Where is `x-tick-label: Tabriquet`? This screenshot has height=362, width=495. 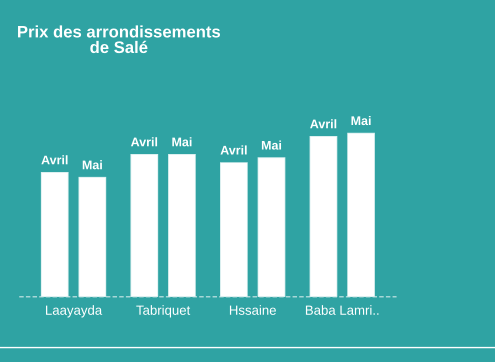 x-tick-label: Tabriquet is located at coordinates (163, 311).